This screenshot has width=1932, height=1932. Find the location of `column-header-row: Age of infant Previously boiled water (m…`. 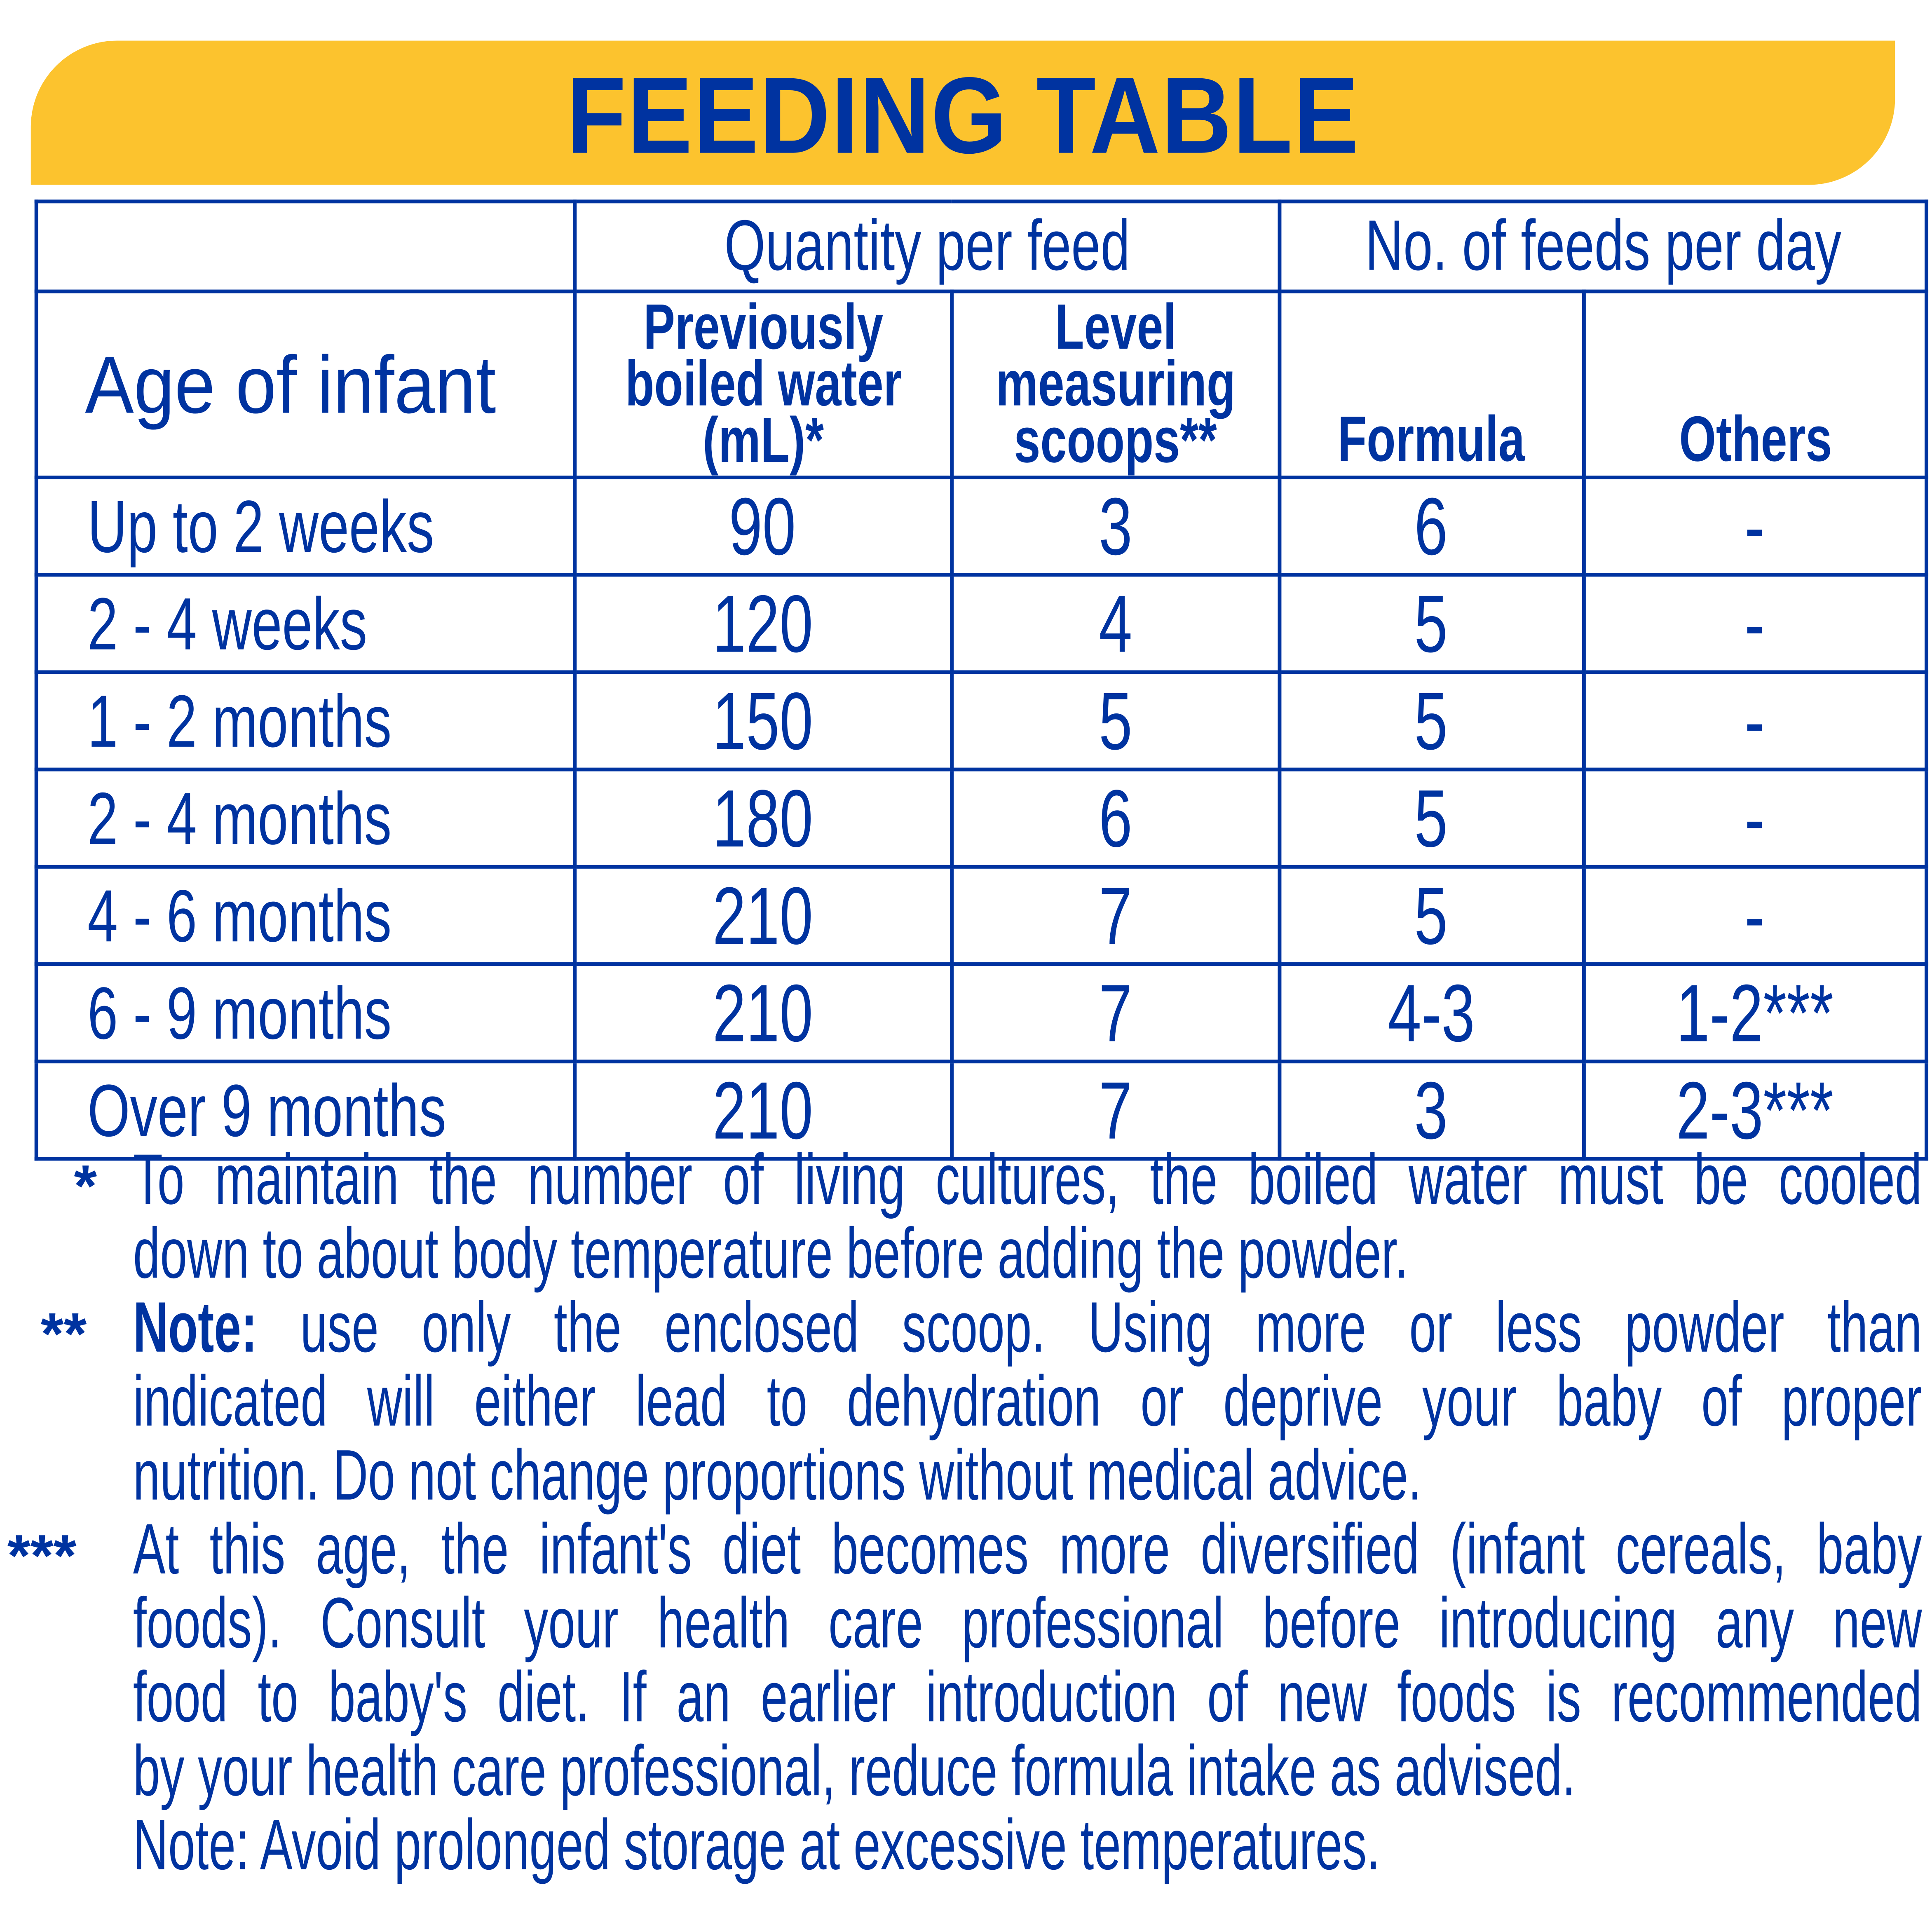

column-header-row: Age of infant Previously boiled water (m… is located at coordinates (981, 384).